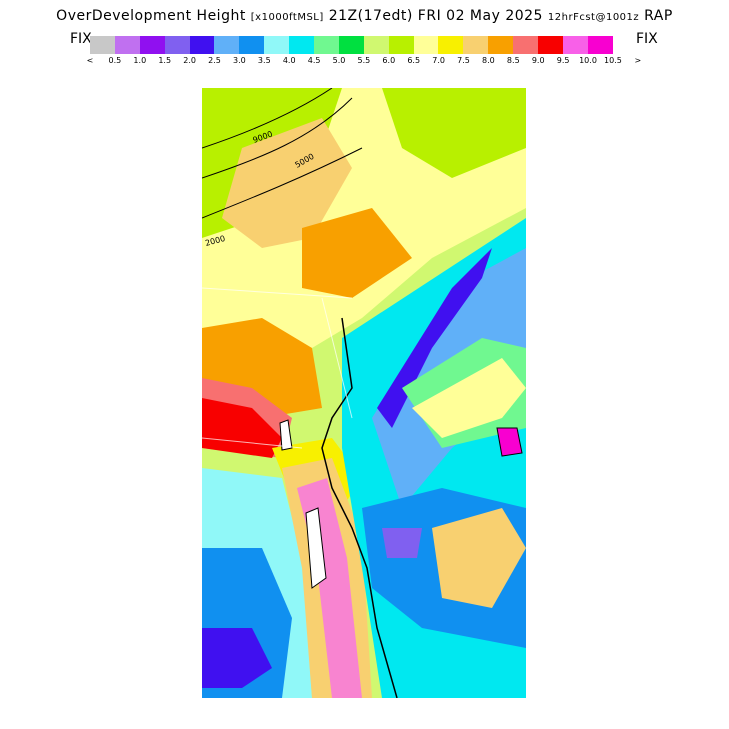  I want to click on legend-tick-label: 9.0, so click(538, 60).